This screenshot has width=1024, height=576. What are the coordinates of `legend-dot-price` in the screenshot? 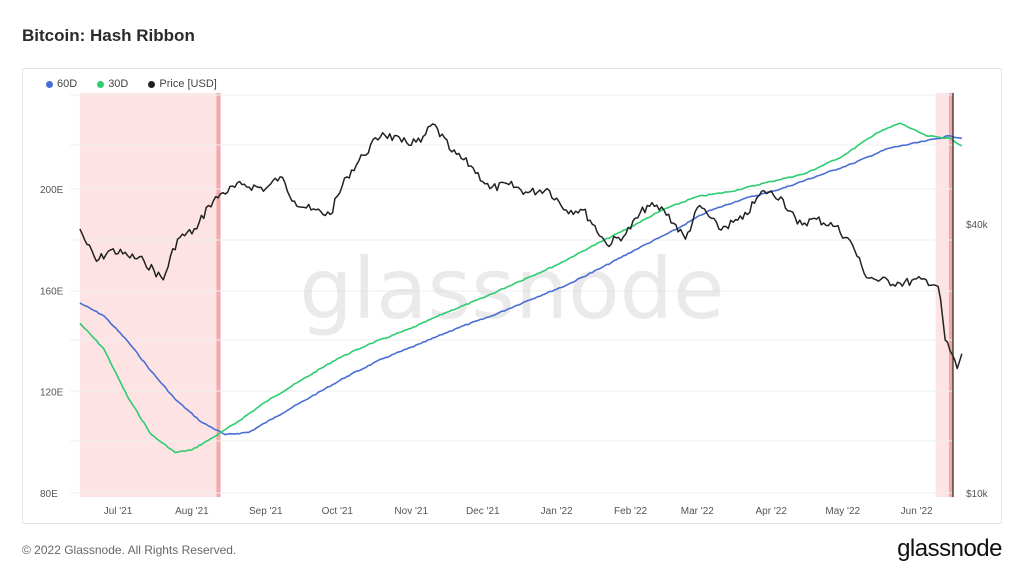 It's located at (152, 84).